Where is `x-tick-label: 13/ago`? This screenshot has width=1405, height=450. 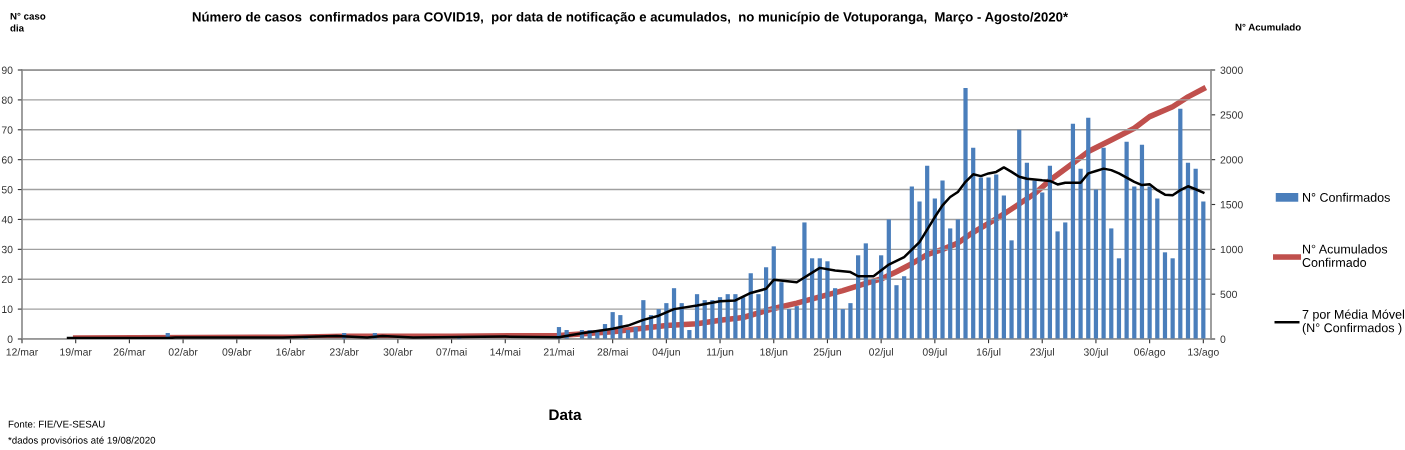
x-tick-label: 13/ago is located at coordinates (1203, 353).